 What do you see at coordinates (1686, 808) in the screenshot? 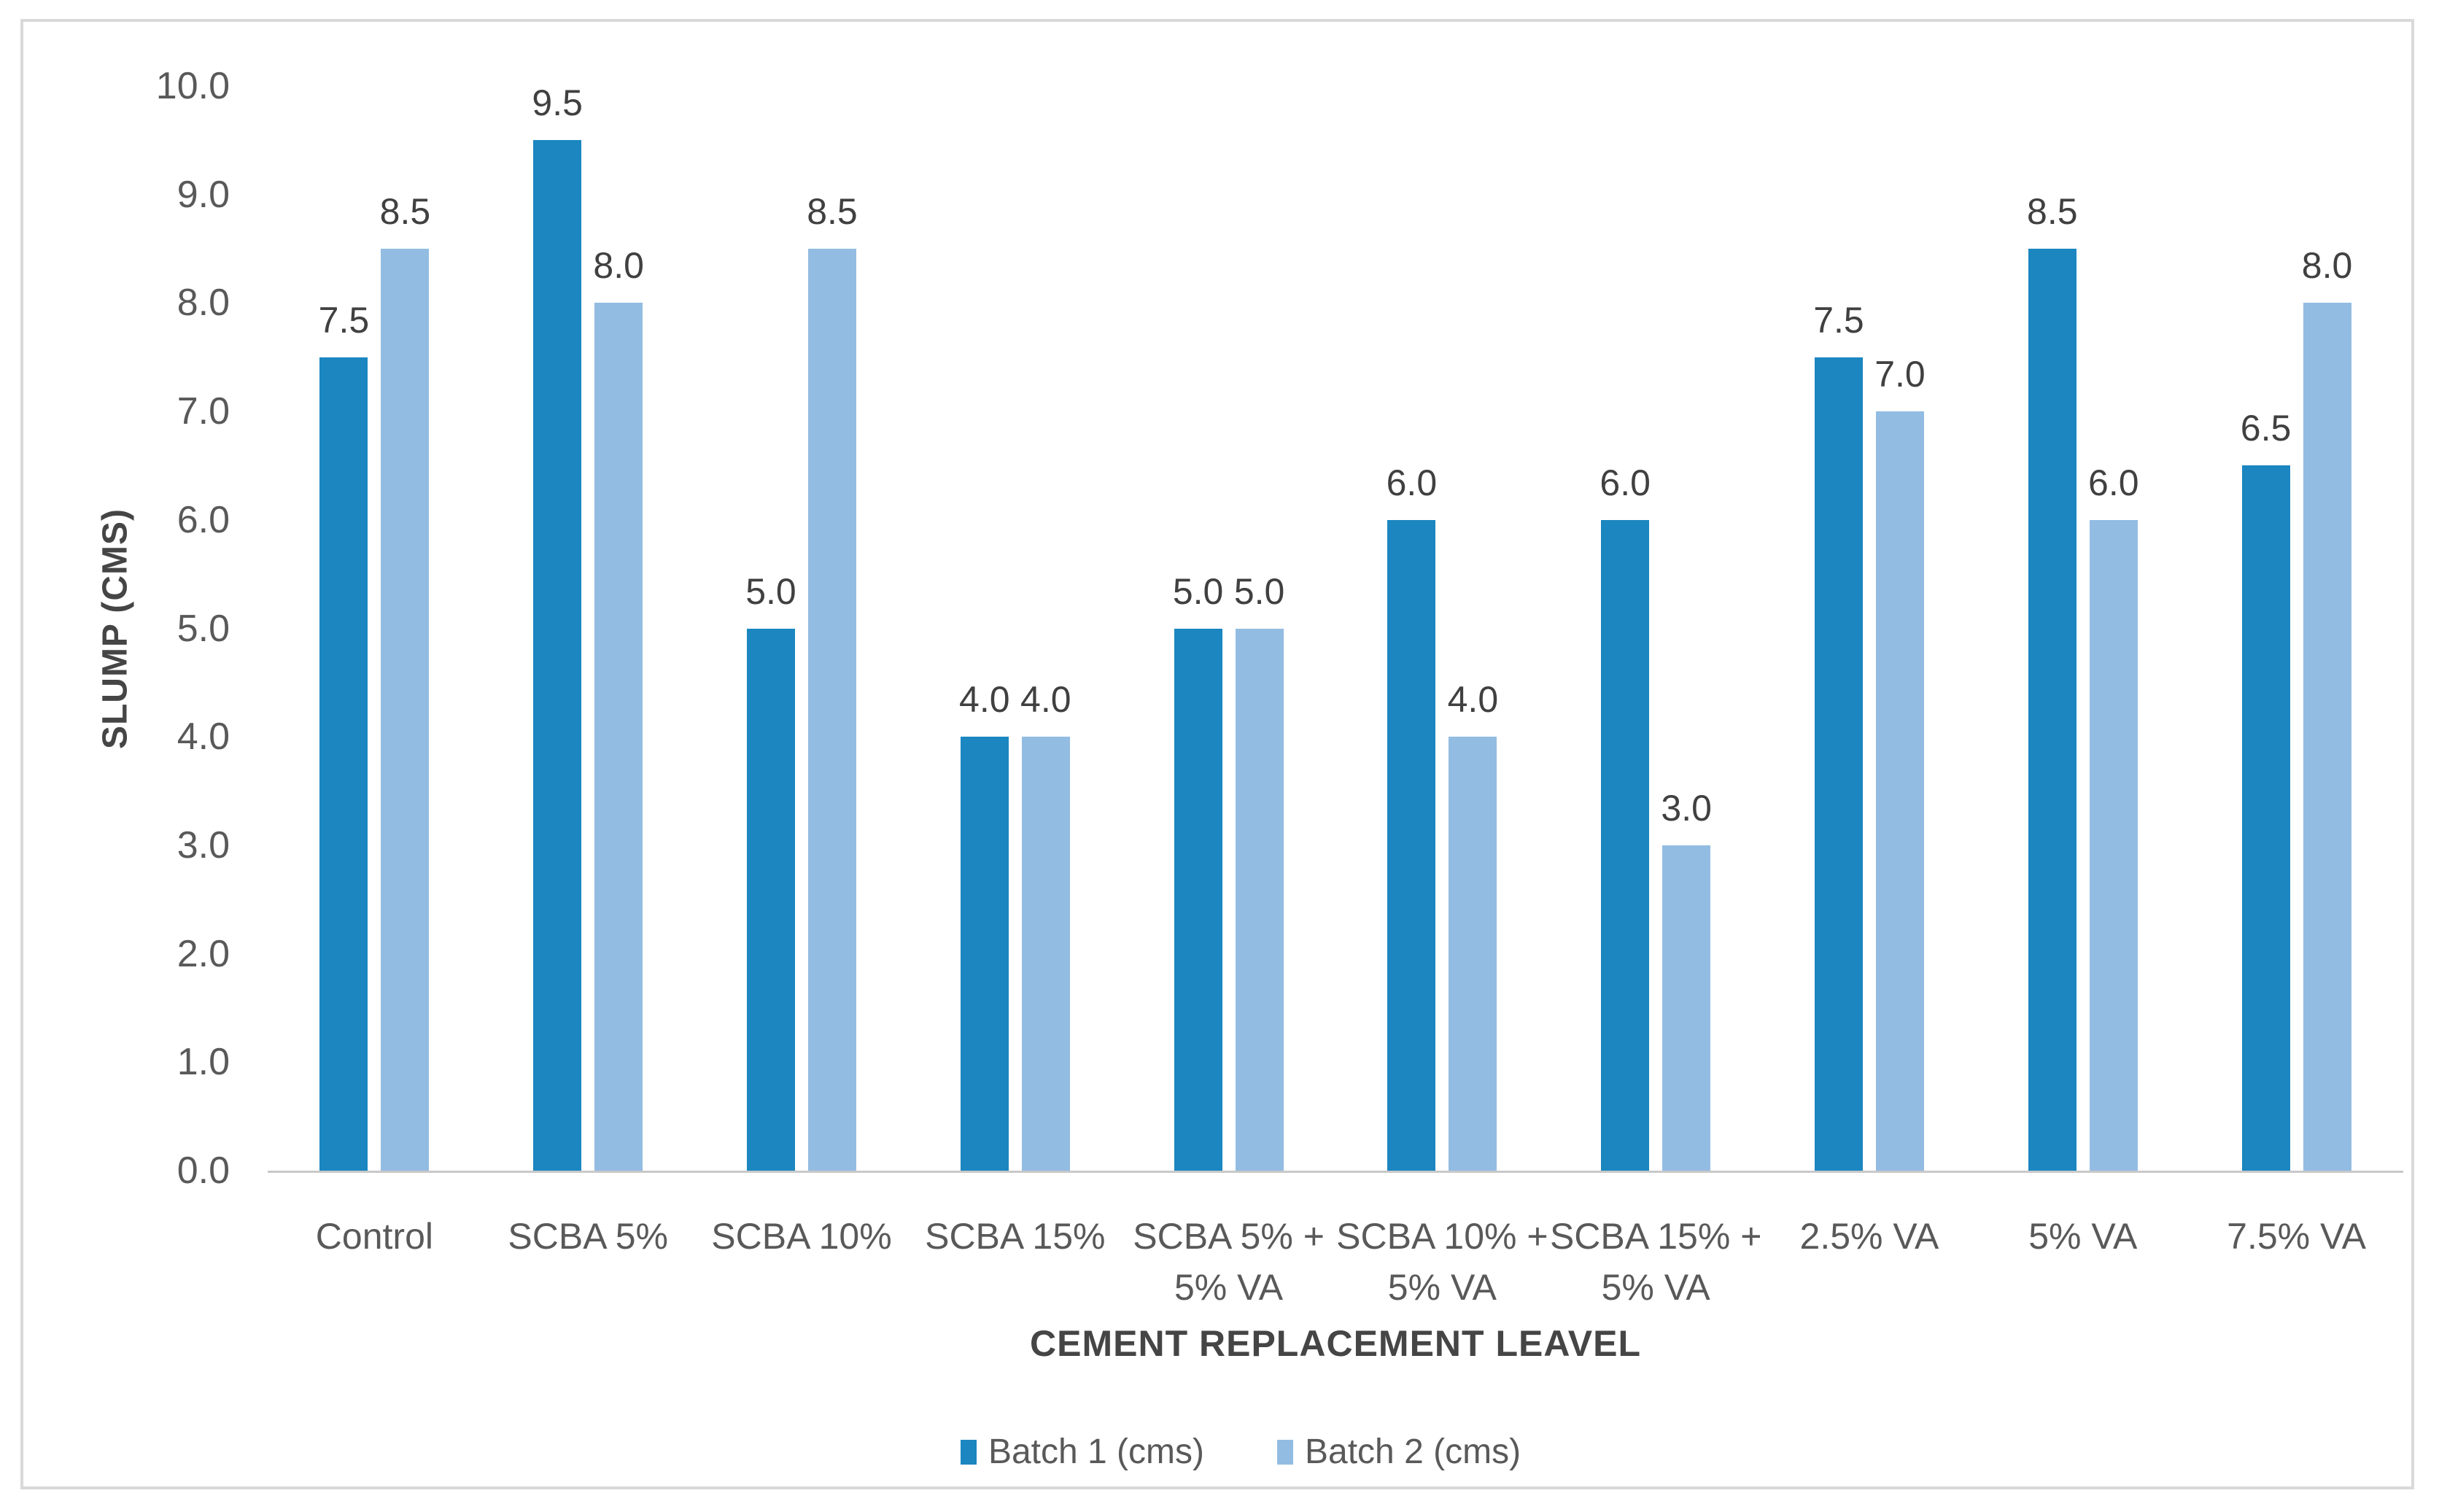
I see `bar-value-label: 3.0` at bounding box center [1686, 808].